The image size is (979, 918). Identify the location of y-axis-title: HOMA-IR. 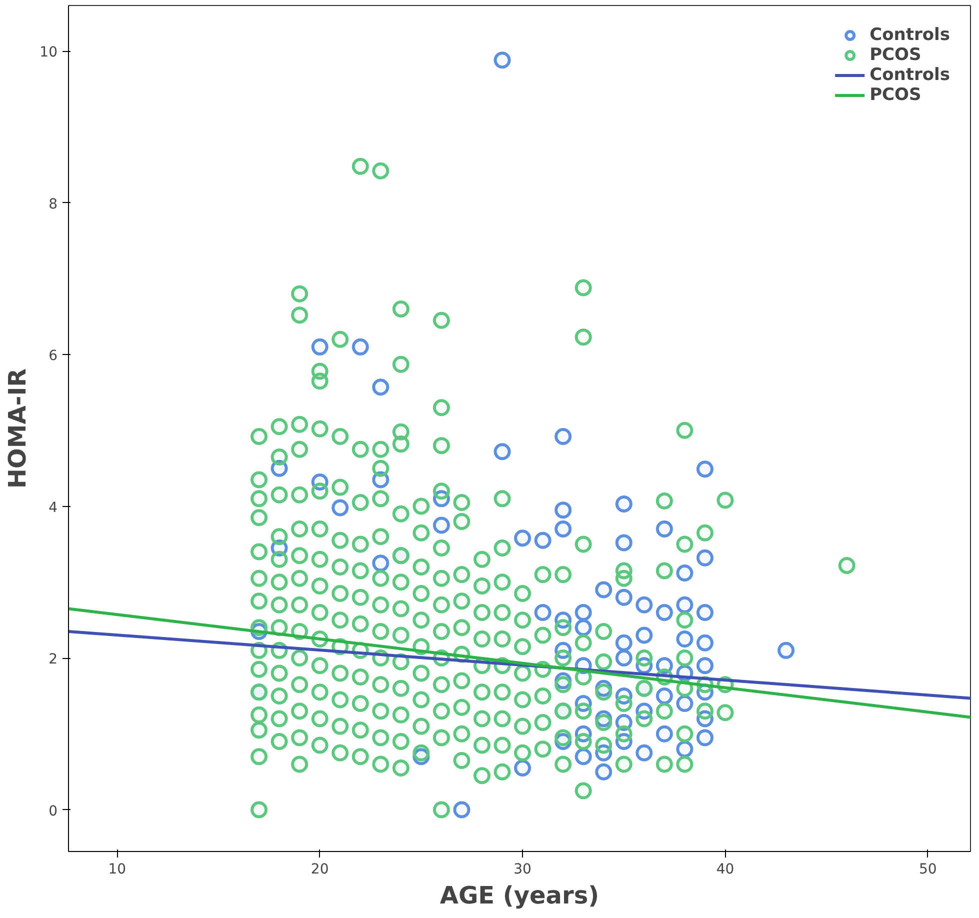
(18, 428).